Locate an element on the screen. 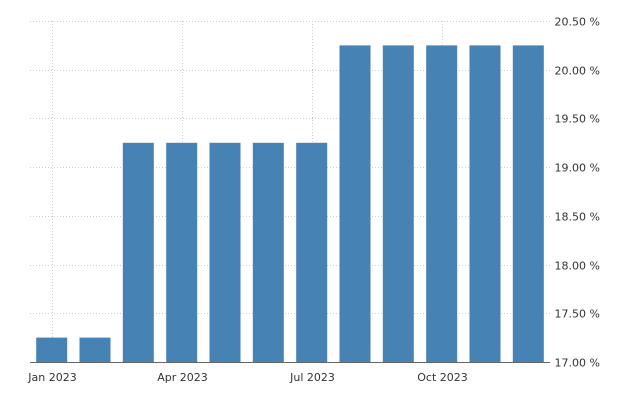  x-tick-label: Oct 2023 is located at coordinates (442, 377).